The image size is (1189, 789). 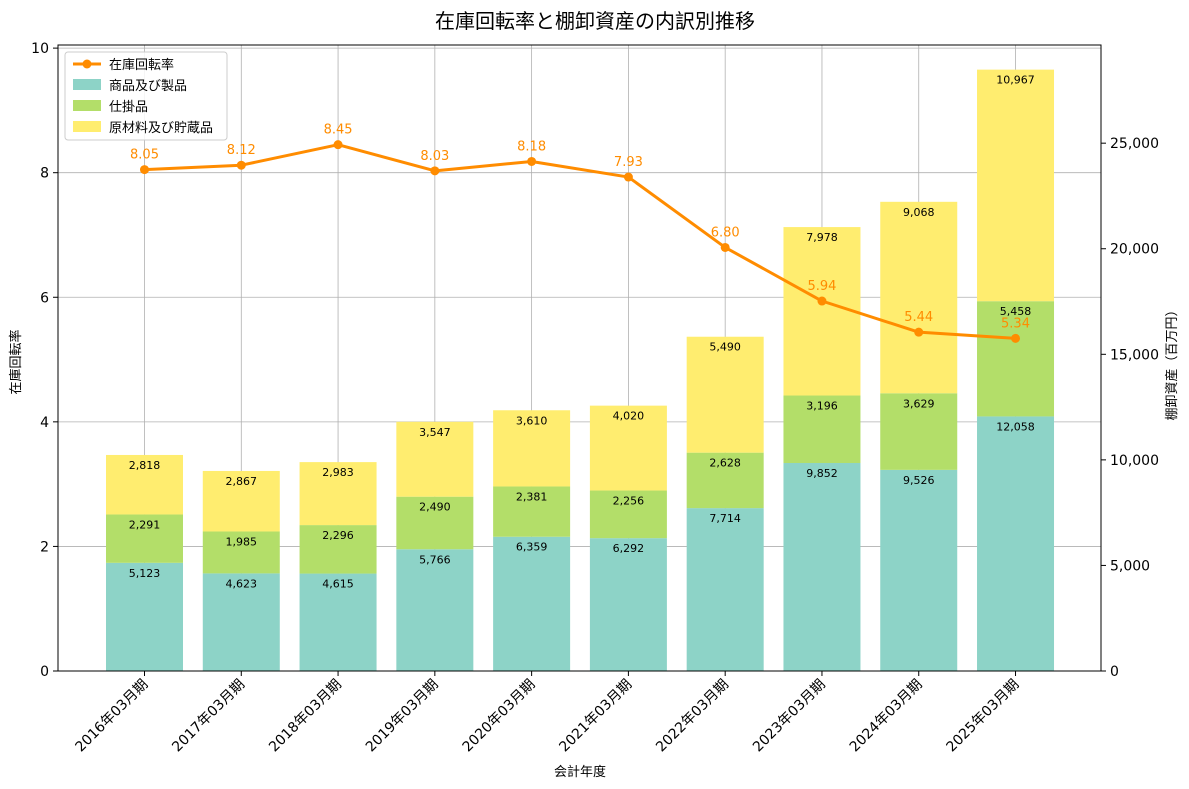 What do you see at coordinates (1134, 355) in the screenshot?
I see `y-right-tick-label: 15,000` at bounding box center [1134, 355].